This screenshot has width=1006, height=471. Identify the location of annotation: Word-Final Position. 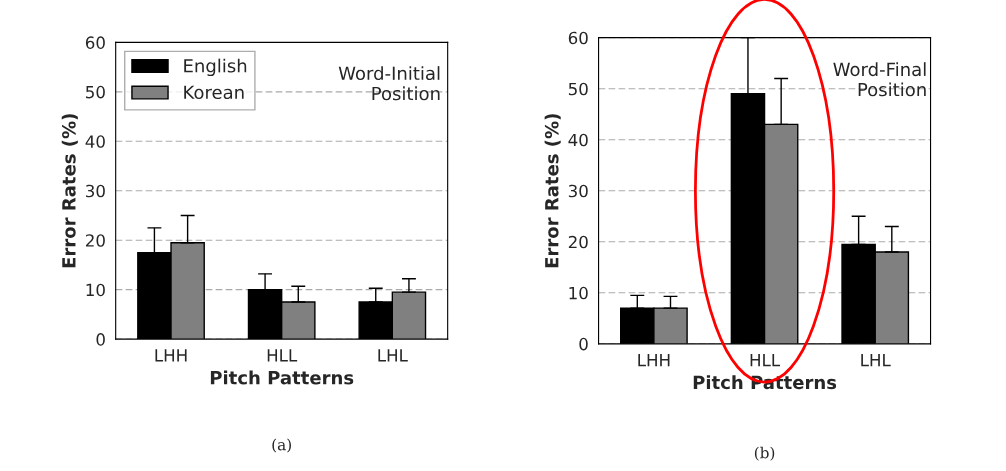
(879, 79).